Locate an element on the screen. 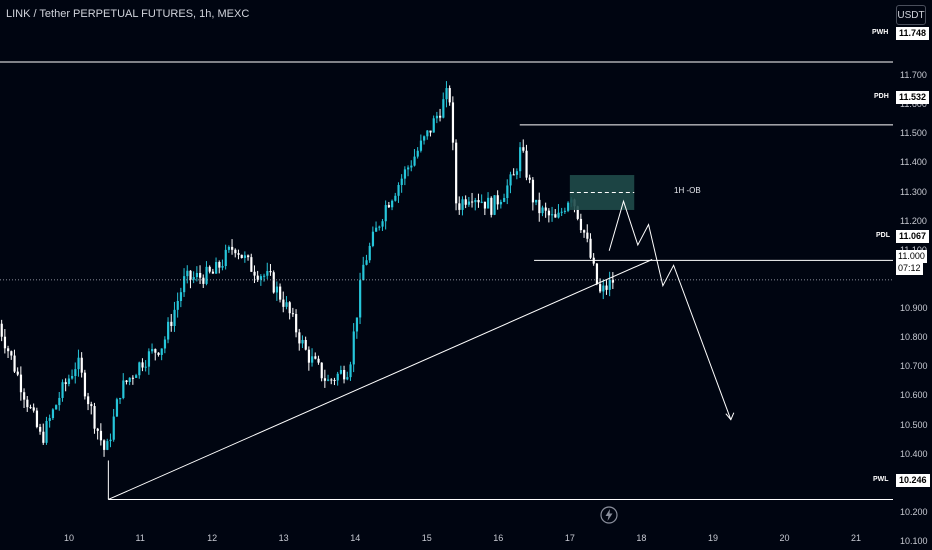 The height and width of the screenshot is (550, 932). price-tick-label: 11.200 is located at coordinates (913, 220).